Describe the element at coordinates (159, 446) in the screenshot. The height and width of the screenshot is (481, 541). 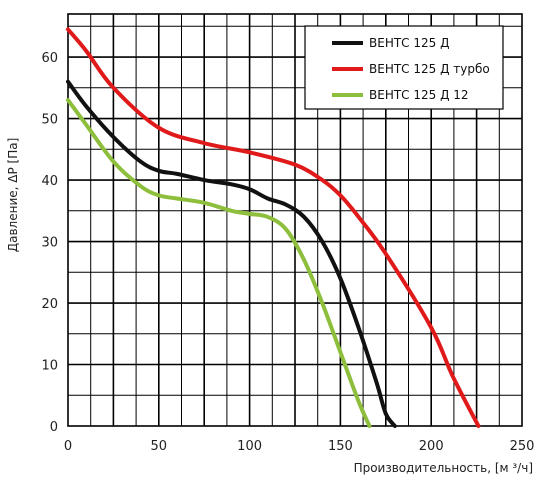
I see `x-tick-label: 50` at that location.